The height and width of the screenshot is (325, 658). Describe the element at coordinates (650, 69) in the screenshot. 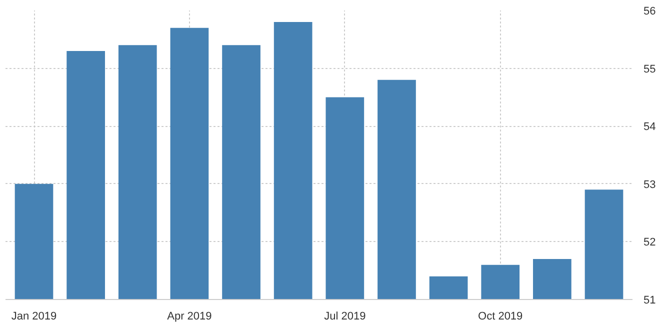

I see `y-tick-label: 55` at that location.